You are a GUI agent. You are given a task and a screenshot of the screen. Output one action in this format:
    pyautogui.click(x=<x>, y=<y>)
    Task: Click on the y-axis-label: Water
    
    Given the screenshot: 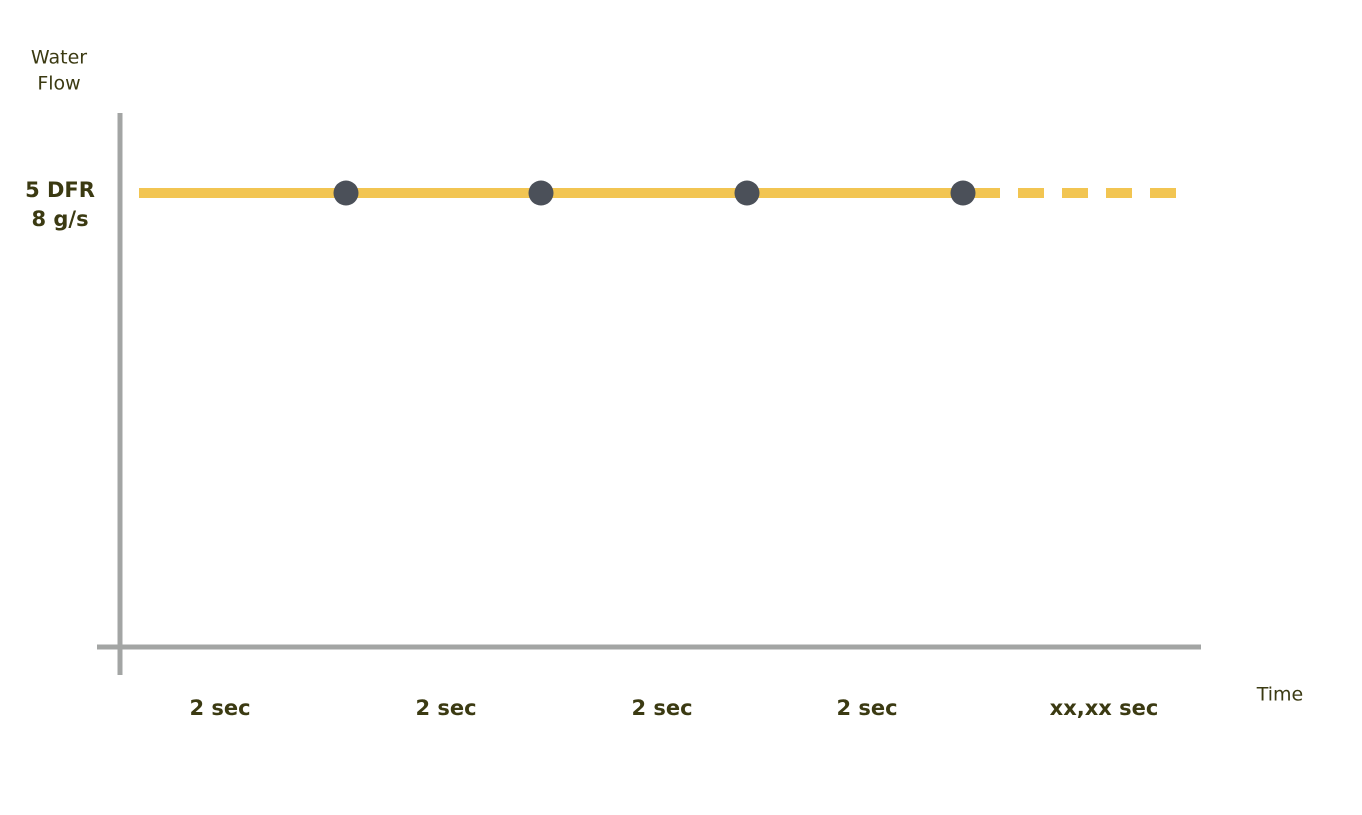 What is the action you would take?
    pyautogui.click(x=59, y=58)
    